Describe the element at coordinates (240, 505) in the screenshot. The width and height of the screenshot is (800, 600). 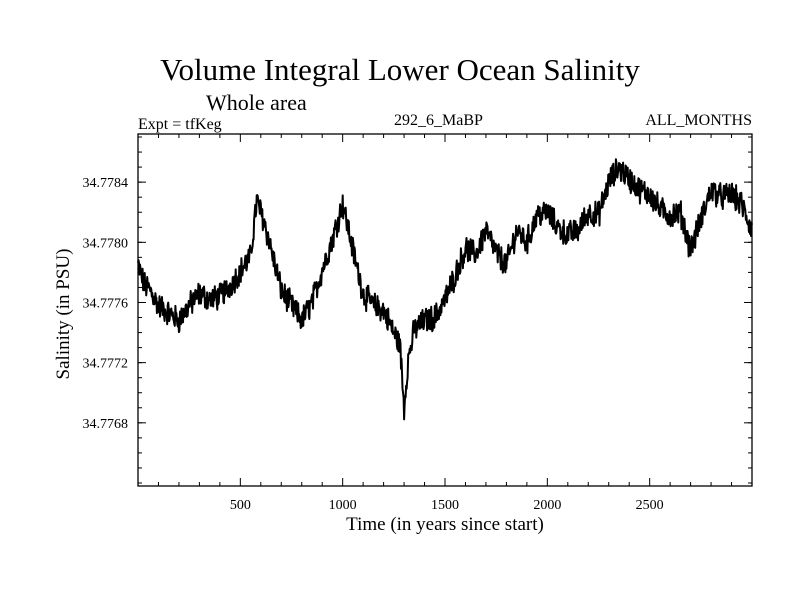
I see `x-tick-label: 500` at that location.